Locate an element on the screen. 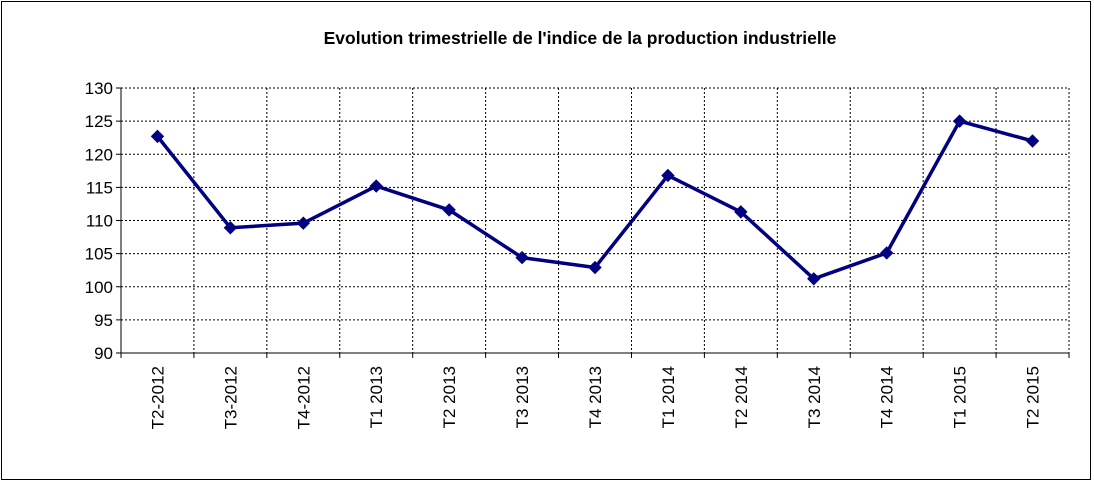  x-tick-label: T1 2013 is located at coordinates (376, 397).